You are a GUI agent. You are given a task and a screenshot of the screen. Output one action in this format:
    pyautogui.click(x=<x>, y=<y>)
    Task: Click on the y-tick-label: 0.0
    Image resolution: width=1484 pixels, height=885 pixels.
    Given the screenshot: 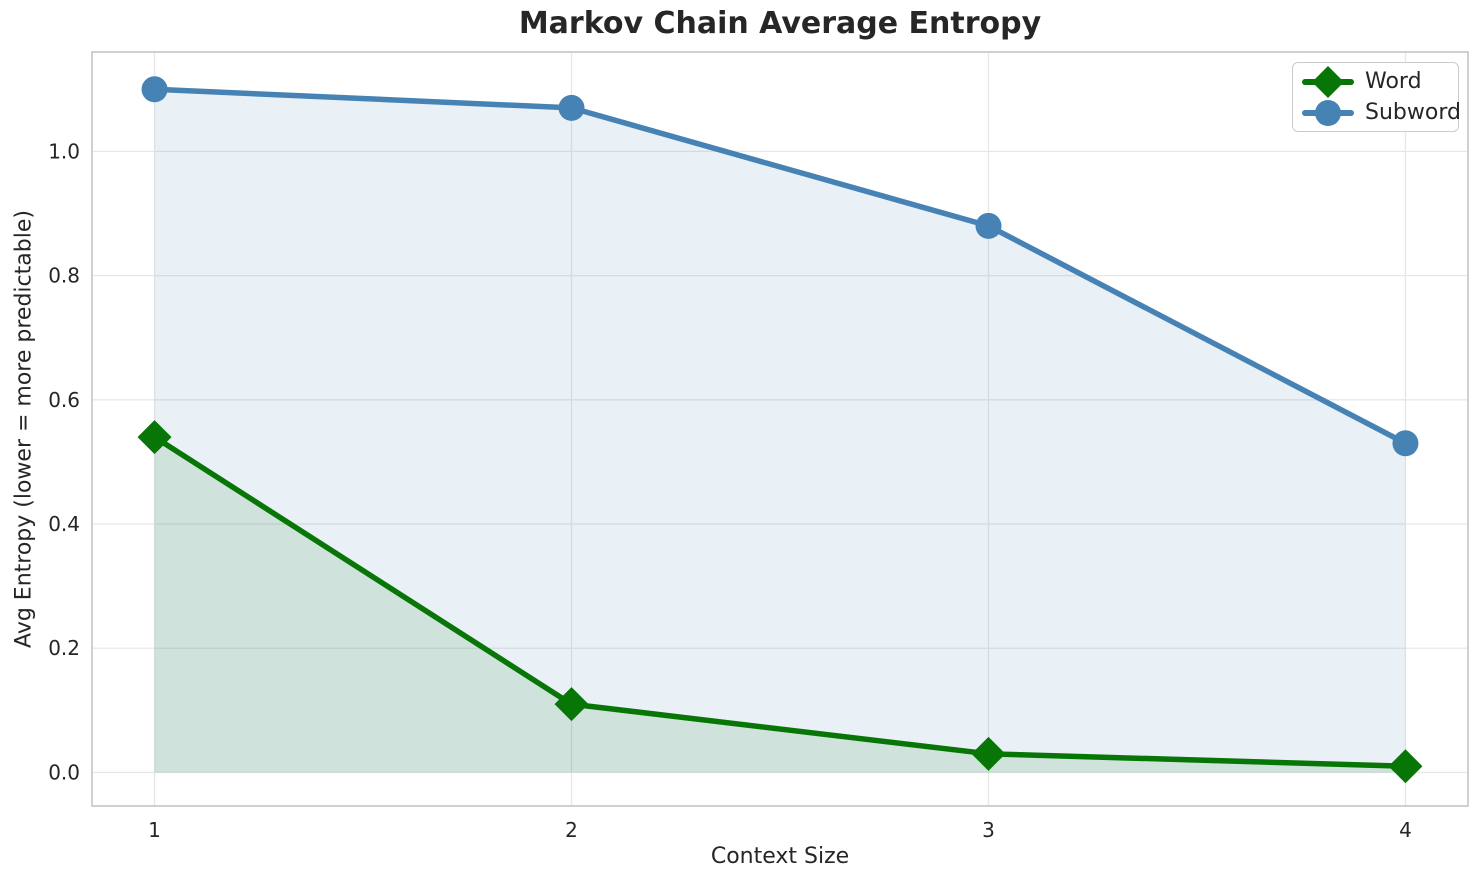 What is the action you would take?
    pyautogui.click(x=64, y=772)
    